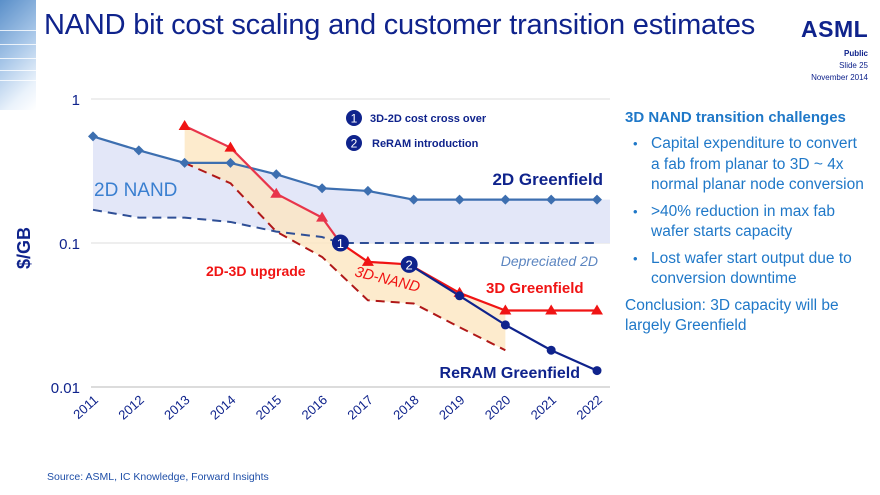 The width and height of the screenshot is (880, 495). I want to click on x-tick-label: 2021, so click(544, 407).